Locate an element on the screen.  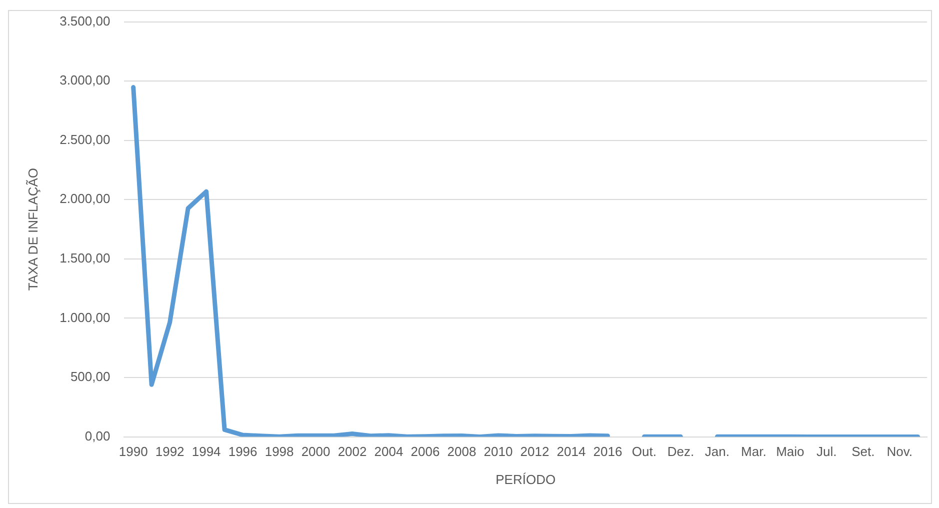
x-tick-label: 2014 is located at coordinates (571, 452).